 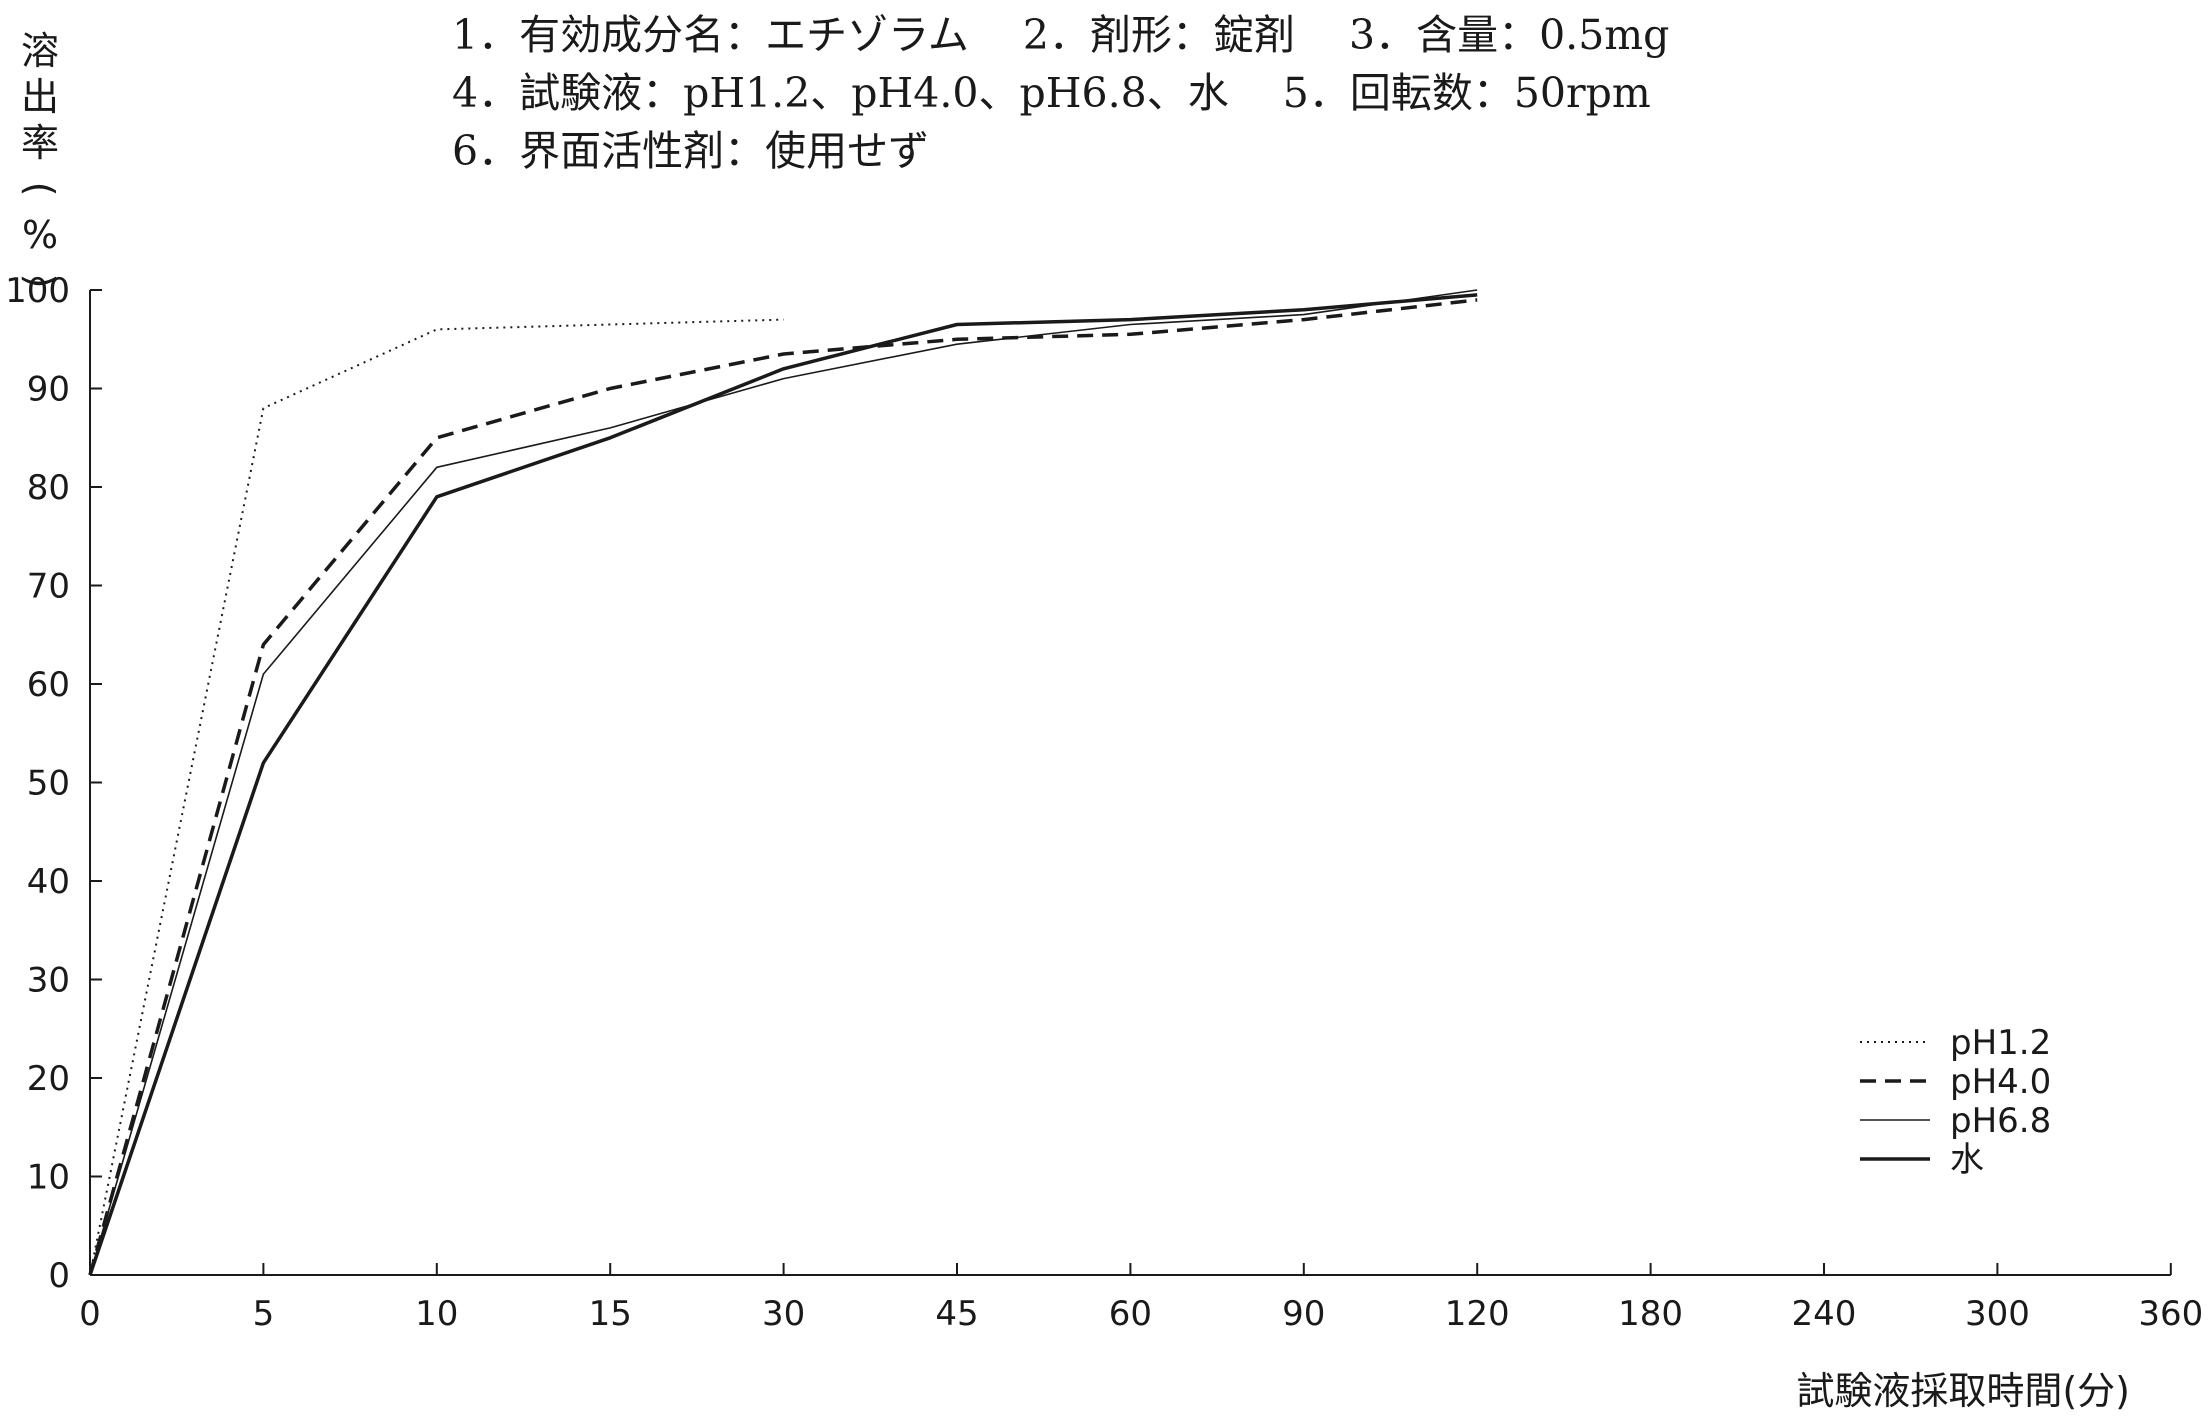 What do you see at coordinates (37, 291) in the screenshot?
I see `y-tick-label: 100` at bounding box center [37, 291].